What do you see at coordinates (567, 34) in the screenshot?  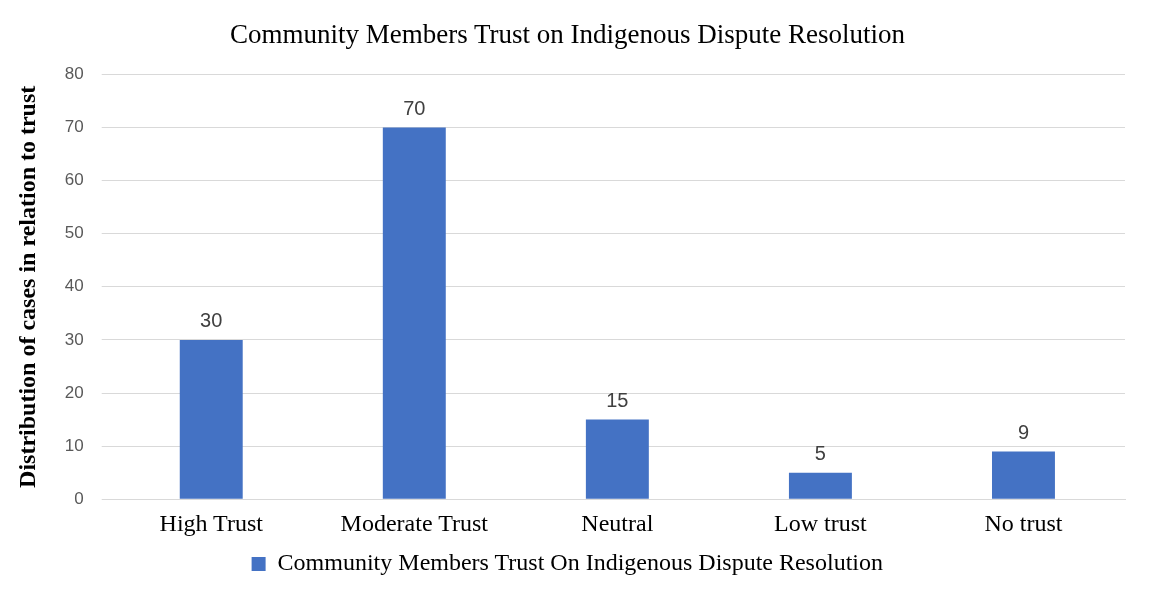 I see `chart-title: Community Members Trust on Indigenous Dispute Resolution` at bounding box center [567, 34].